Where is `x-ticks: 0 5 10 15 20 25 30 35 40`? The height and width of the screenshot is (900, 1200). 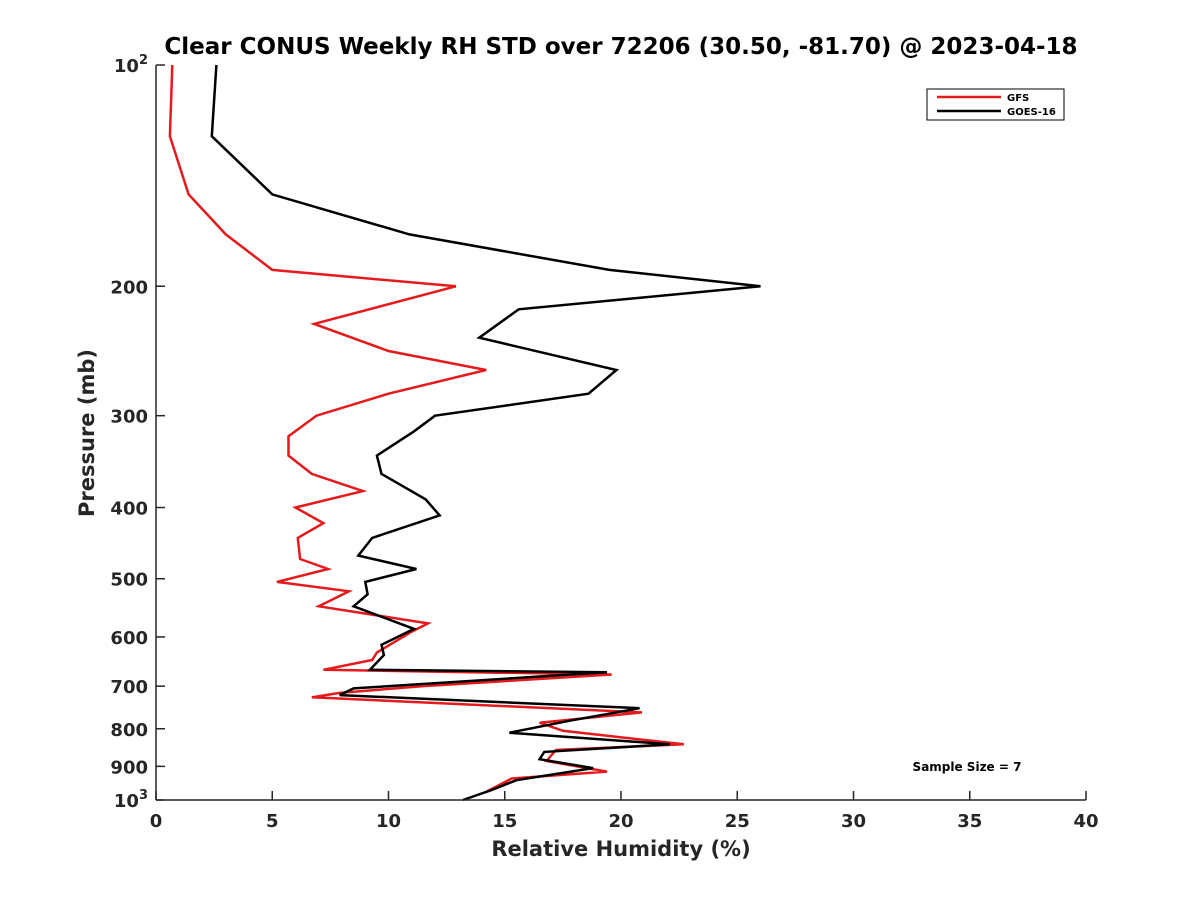
x-ticks: 0 5 10 15 20 25 30 35 40 is located at coordinates (624, 811).